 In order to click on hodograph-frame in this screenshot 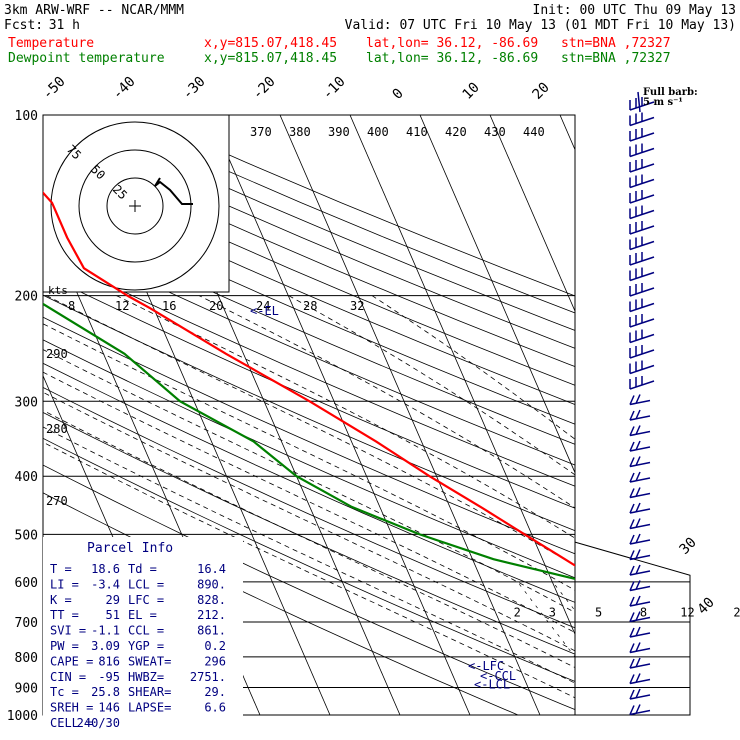, I will do `click(136, 203)`.